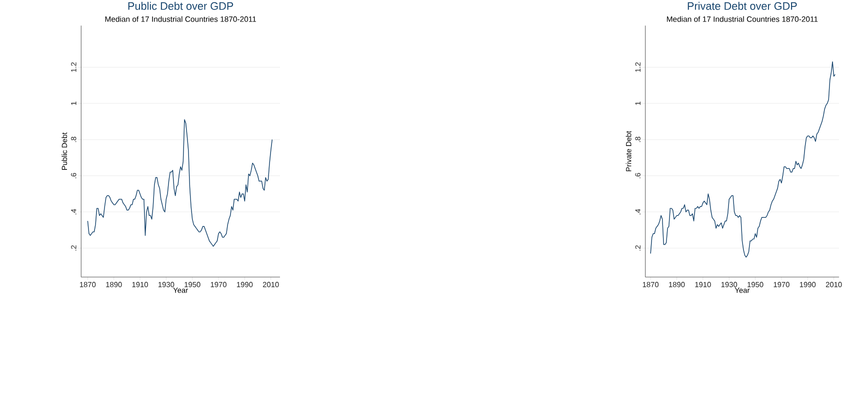 The image size is (844, 407). Describe the element at coordinates (181, 6) in the screenshot. I see `chart-title: Public Debt over GDP` at that location.